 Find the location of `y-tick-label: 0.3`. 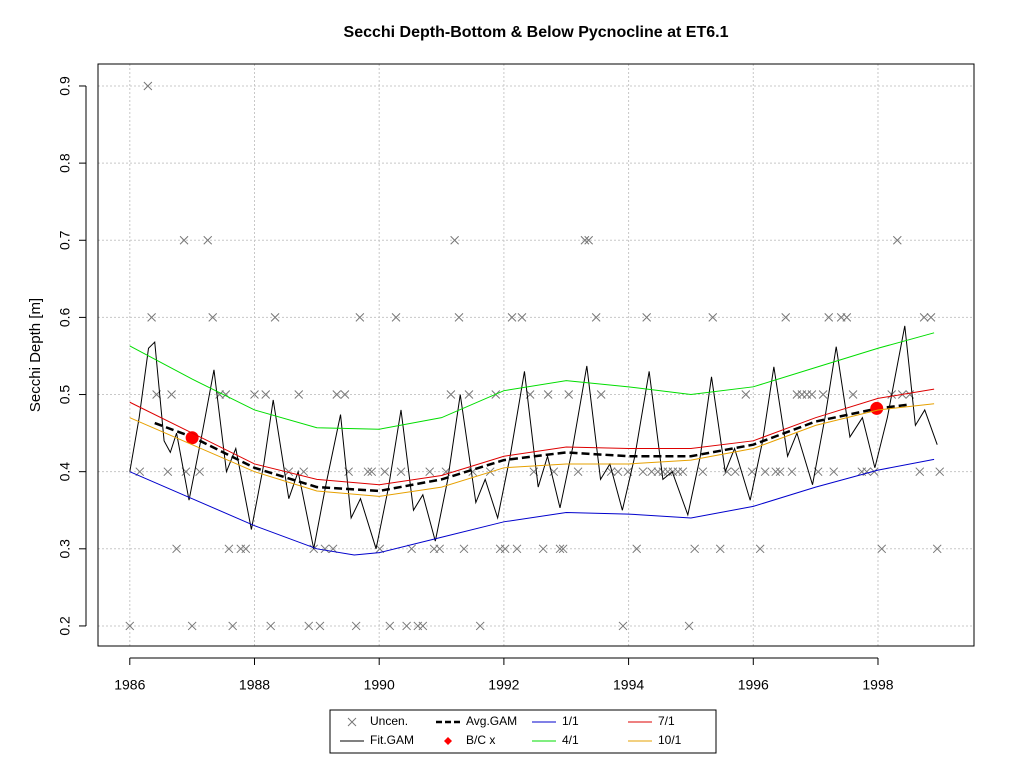

y-tick-label: 0.3 is located at coordinates (65, 549).